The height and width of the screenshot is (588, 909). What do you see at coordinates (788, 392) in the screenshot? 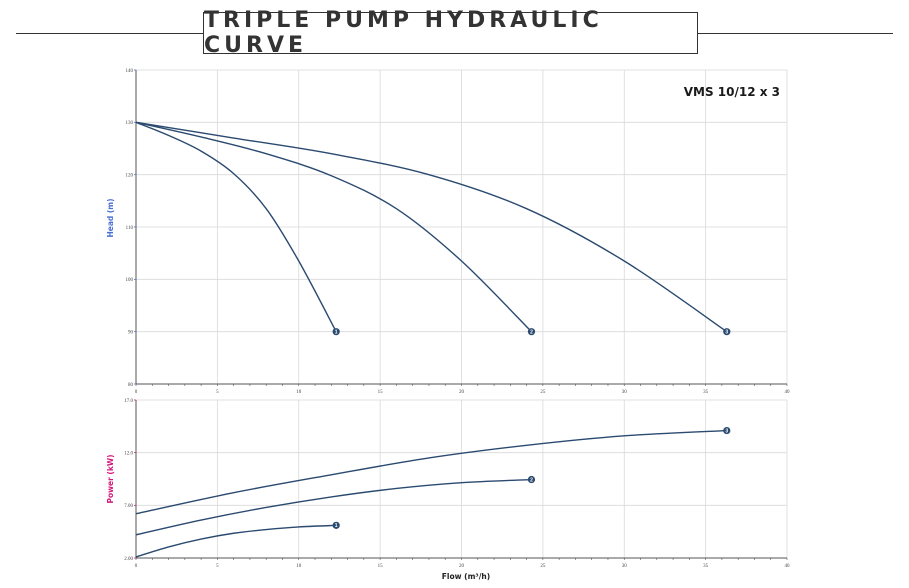
I see `head-x-tick-label: 40` at bounding box center [788, 392].